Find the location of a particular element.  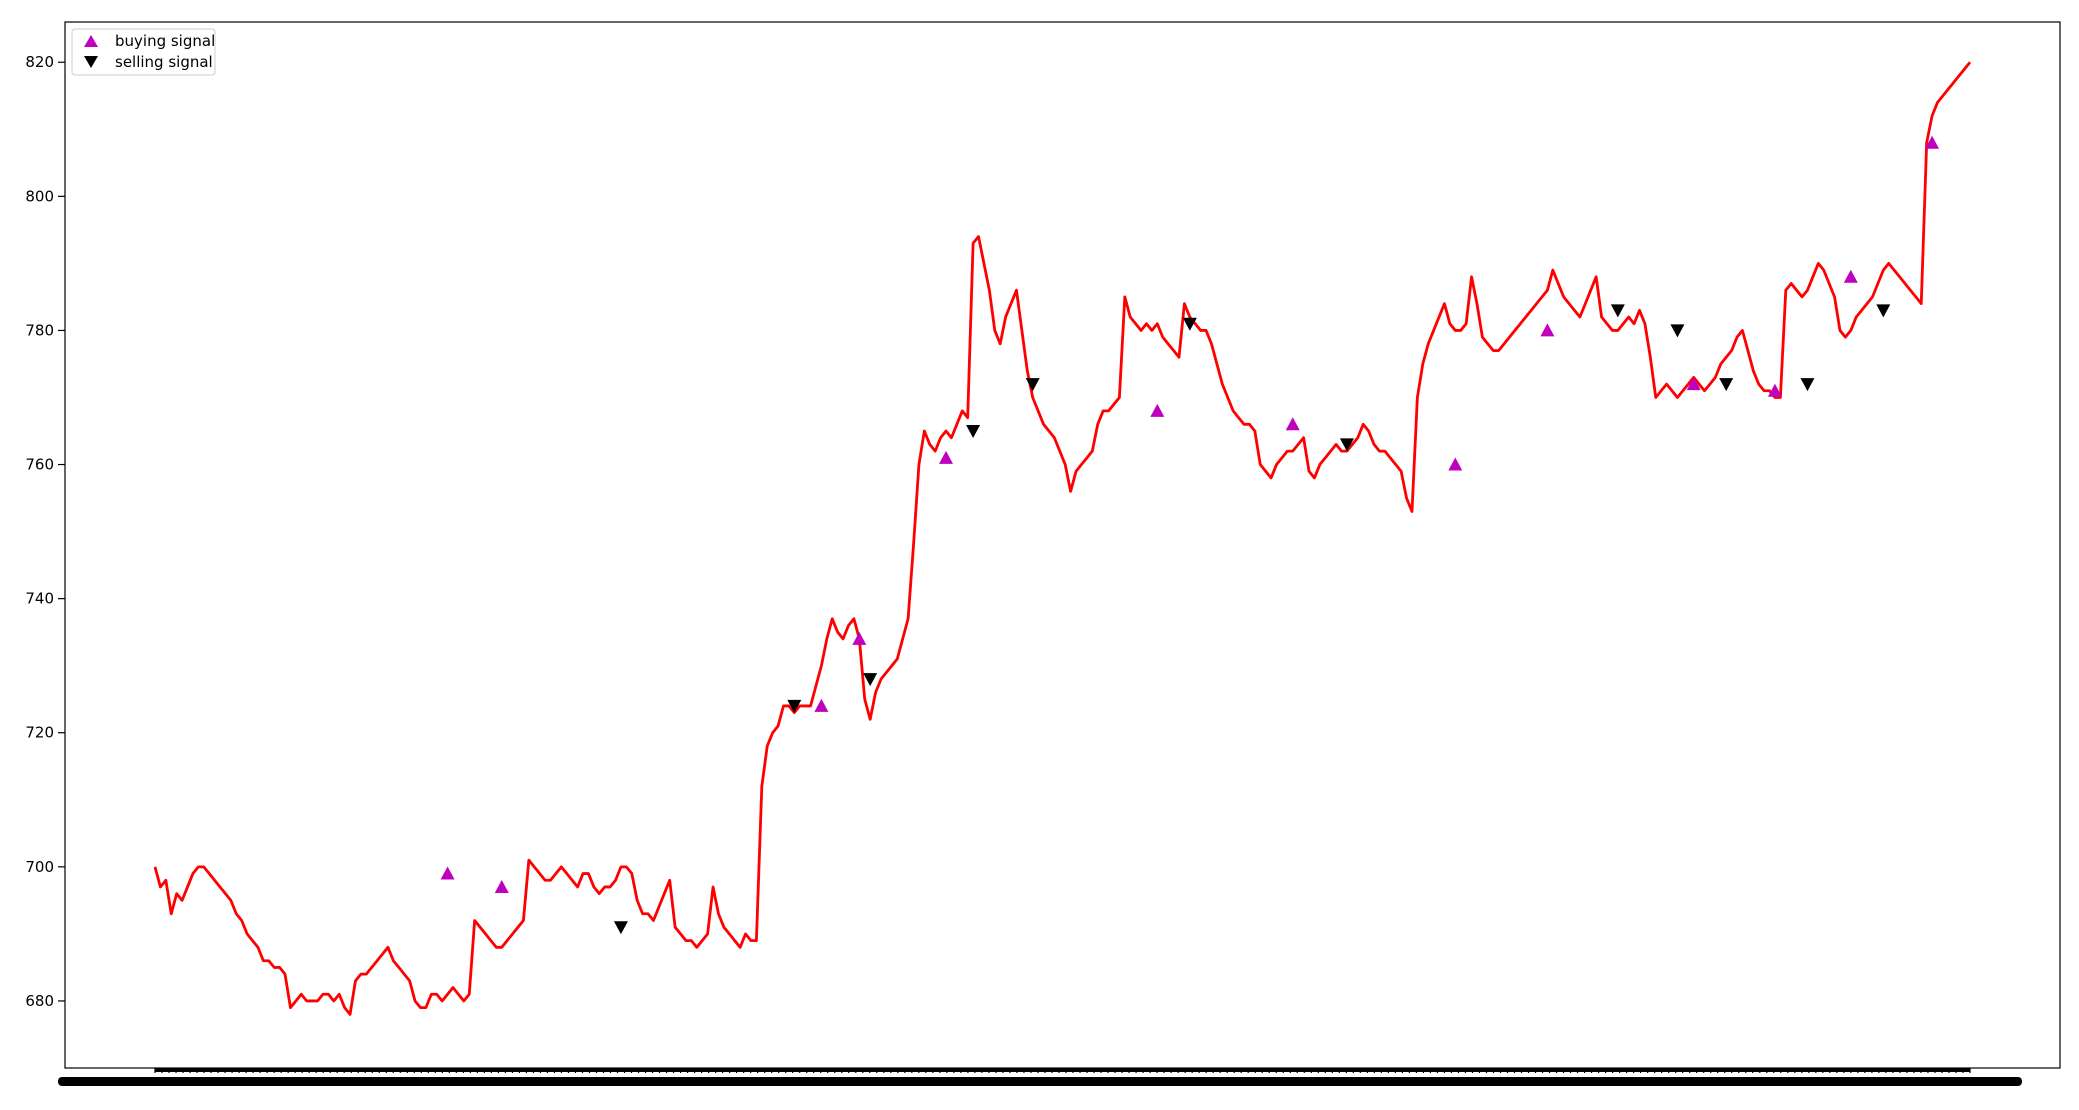

x-tick-marks-dense is located at coordinates (1062, 1070).